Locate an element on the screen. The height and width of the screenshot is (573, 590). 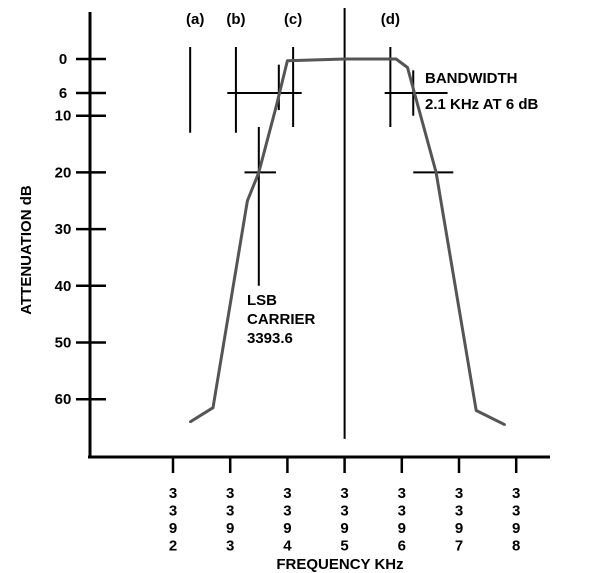
x-tick-digit: 6 is located at coordinates (402, 546).